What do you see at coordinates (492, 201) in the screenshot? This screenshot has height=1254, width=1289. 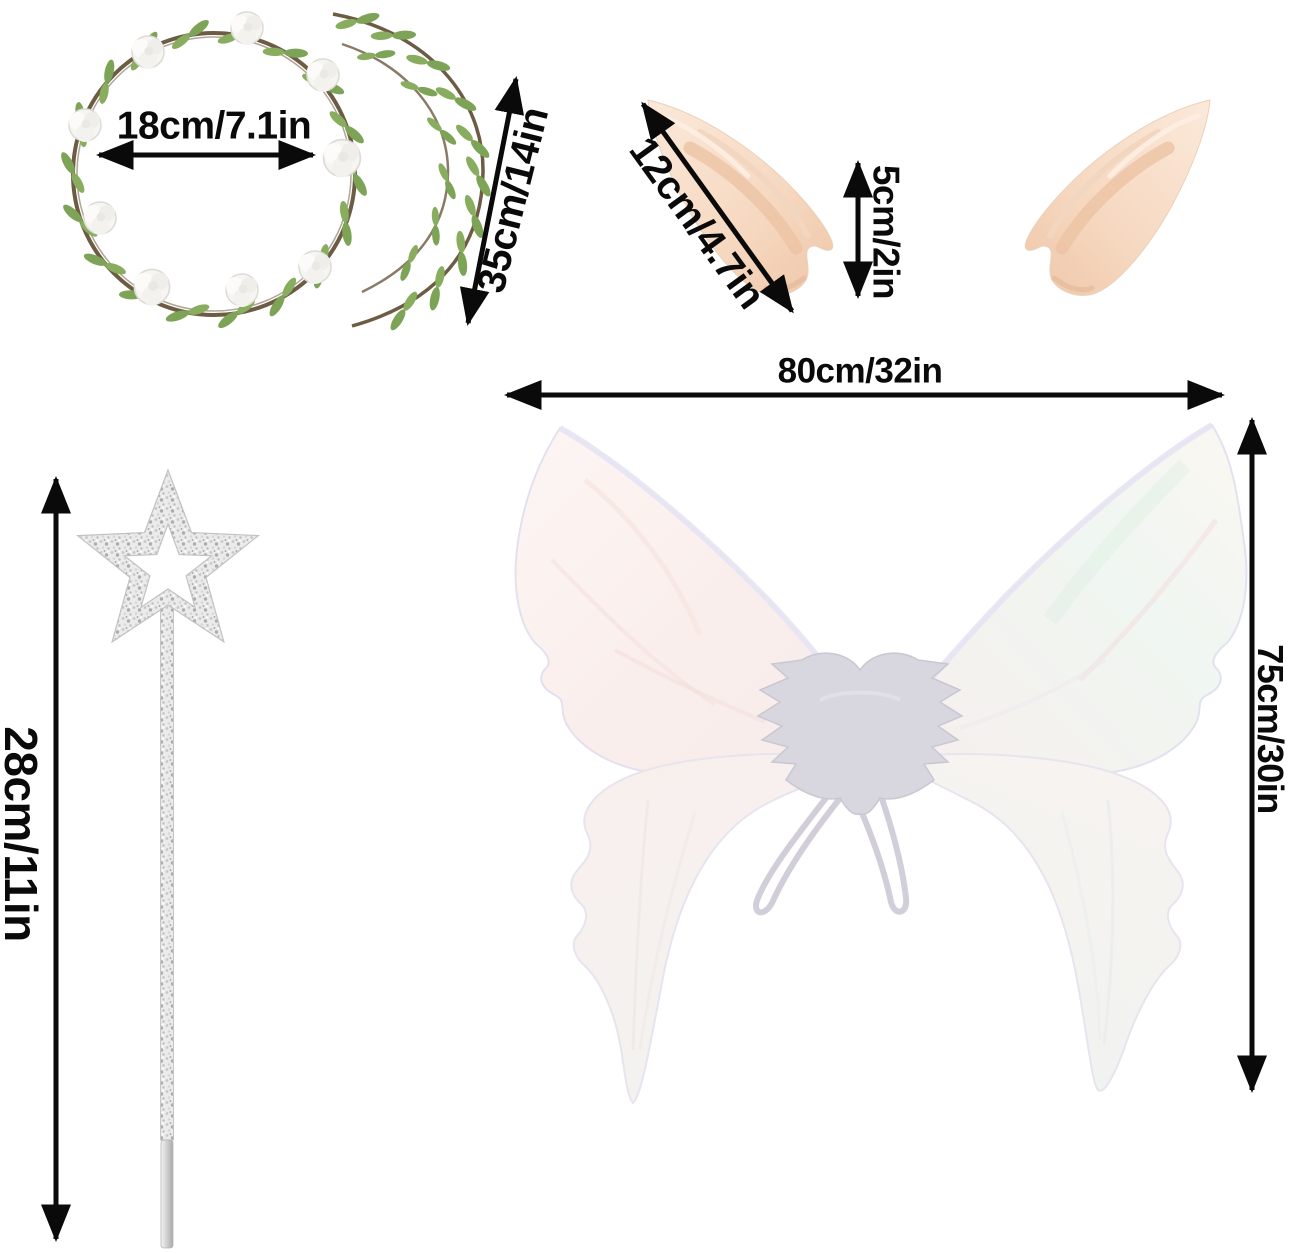 I see `crown-vine-arrow` at bounding box center [492, 201].